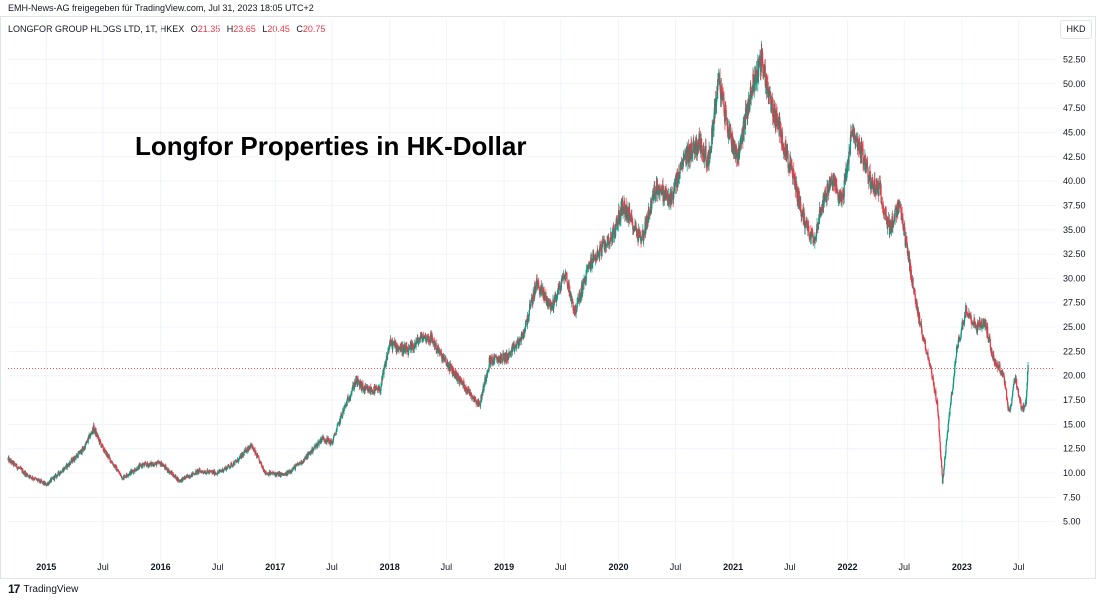 This screenshot has width=1100, height=600. Describe the element at coordinates (265, 29) in the screenshot. I see `low-label: L` at that location.